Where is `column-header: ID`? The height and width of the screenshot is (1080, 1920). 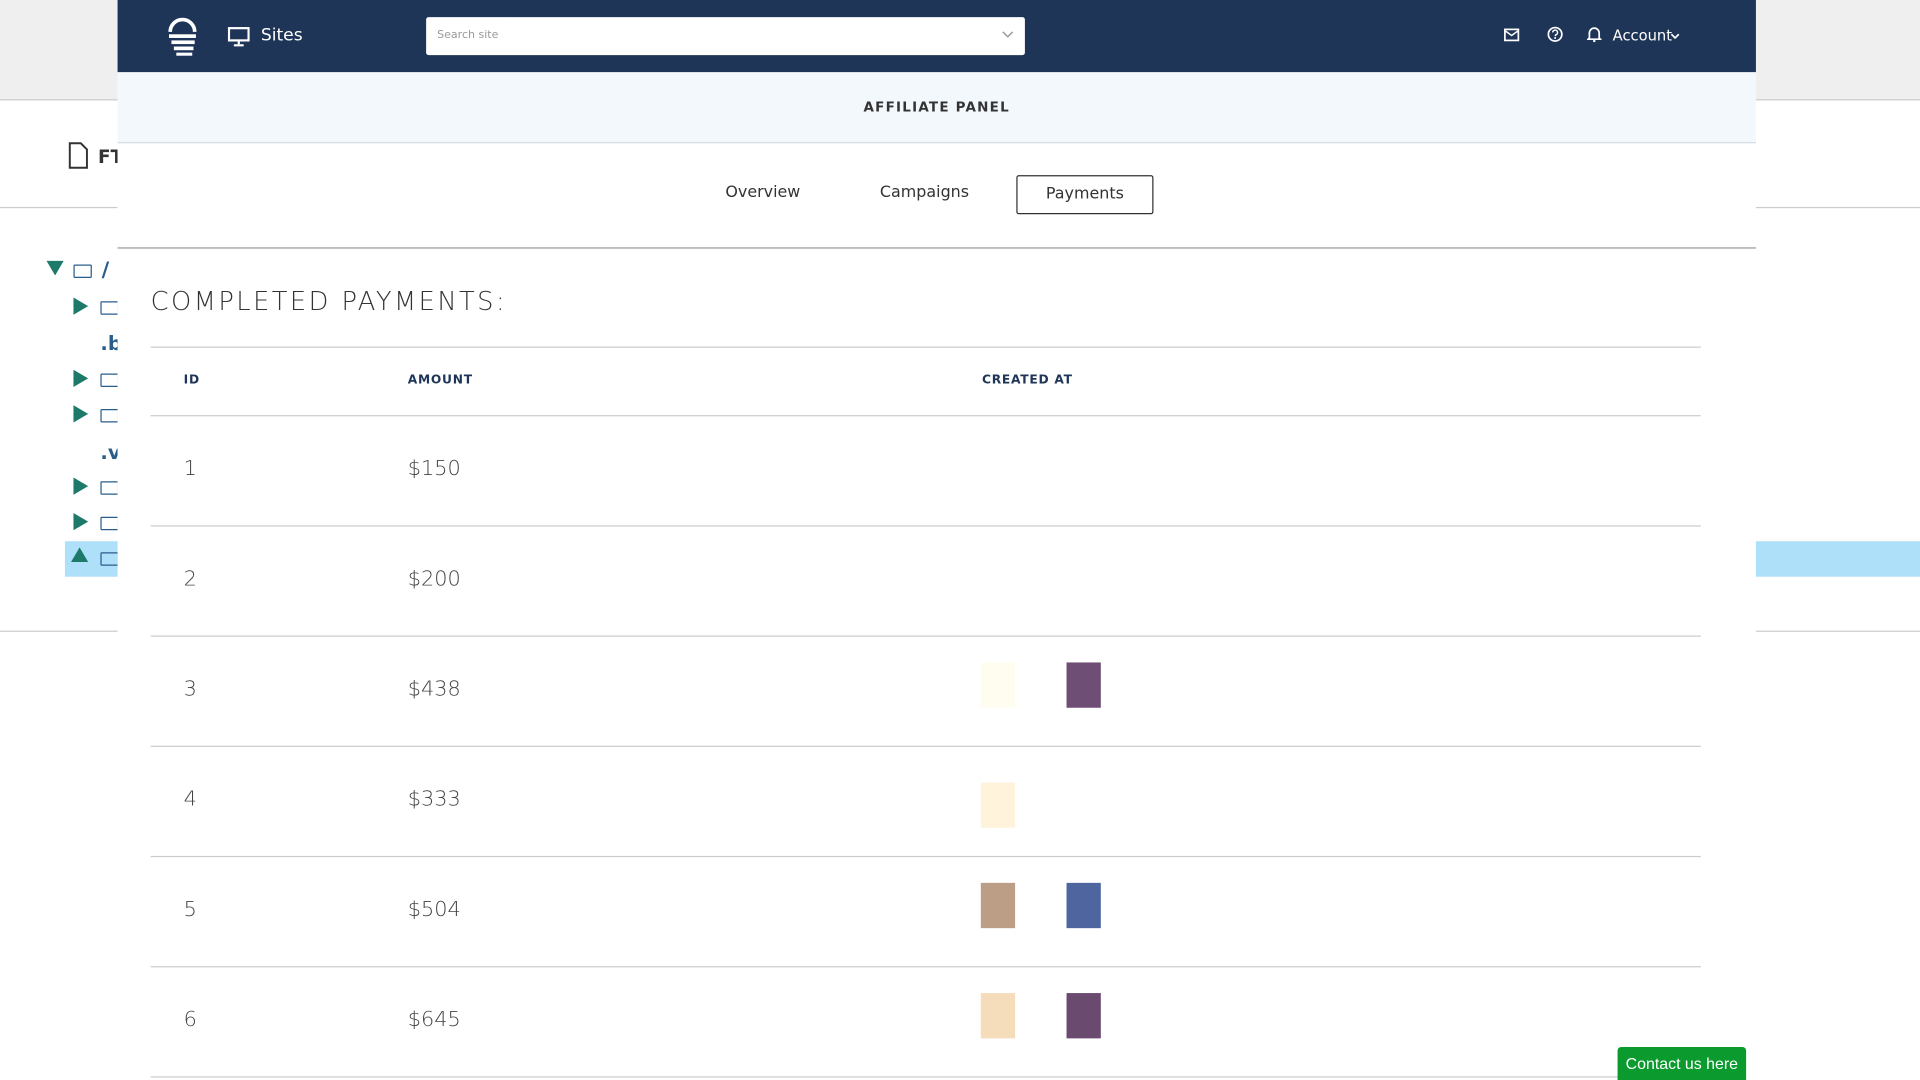
column-header: ID is located at coordinates (191, 380).